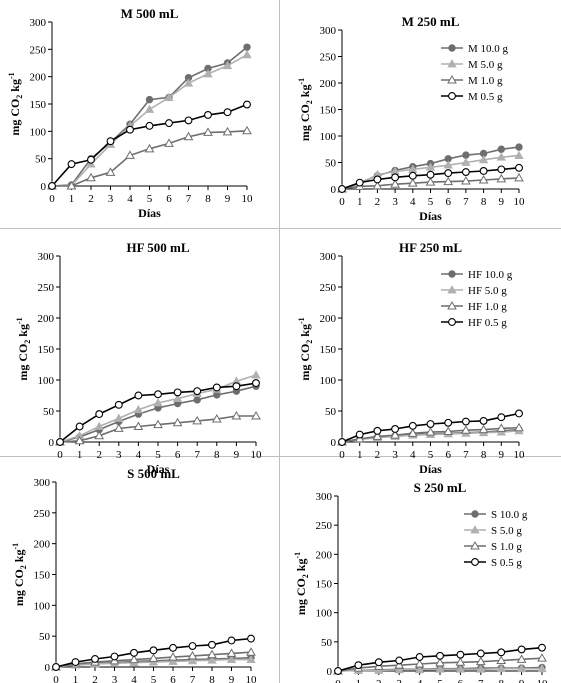  What do you see at coordinates (157, 247) in the screenshot?
I see `chart-title: HF 500 mL` at bounding box center [157, 247].